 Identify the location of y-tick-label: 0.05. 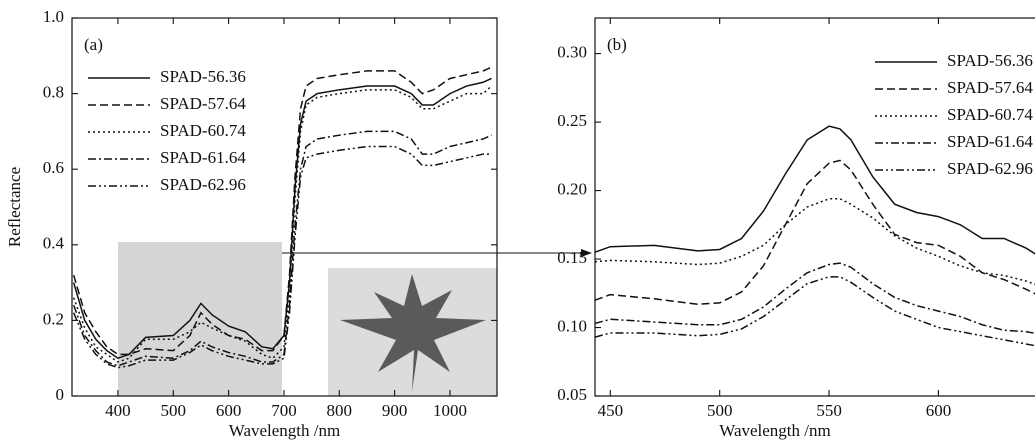
(572, 394).